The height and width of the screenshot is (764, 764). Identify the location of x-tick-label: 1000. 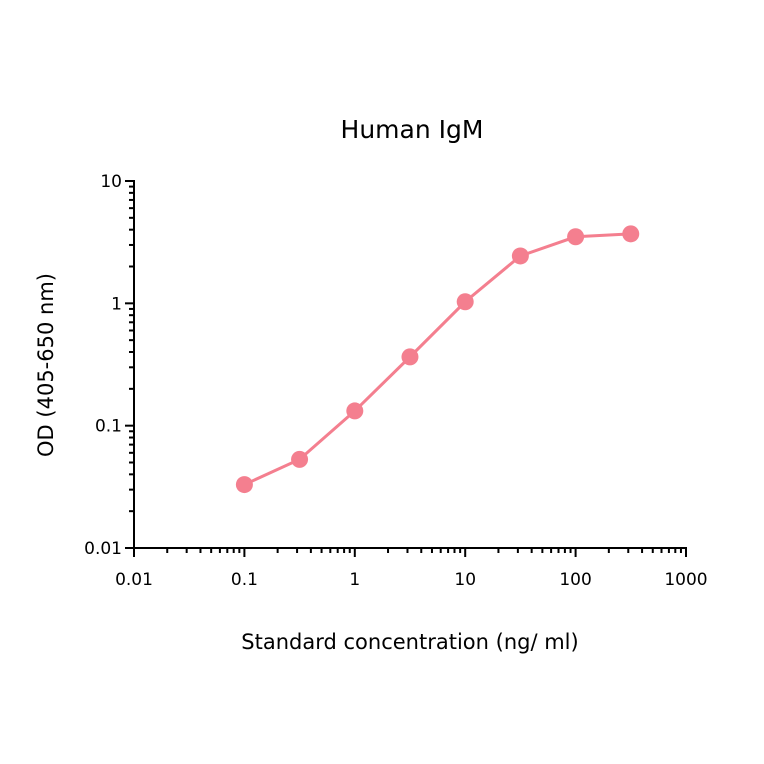
(685, 580).